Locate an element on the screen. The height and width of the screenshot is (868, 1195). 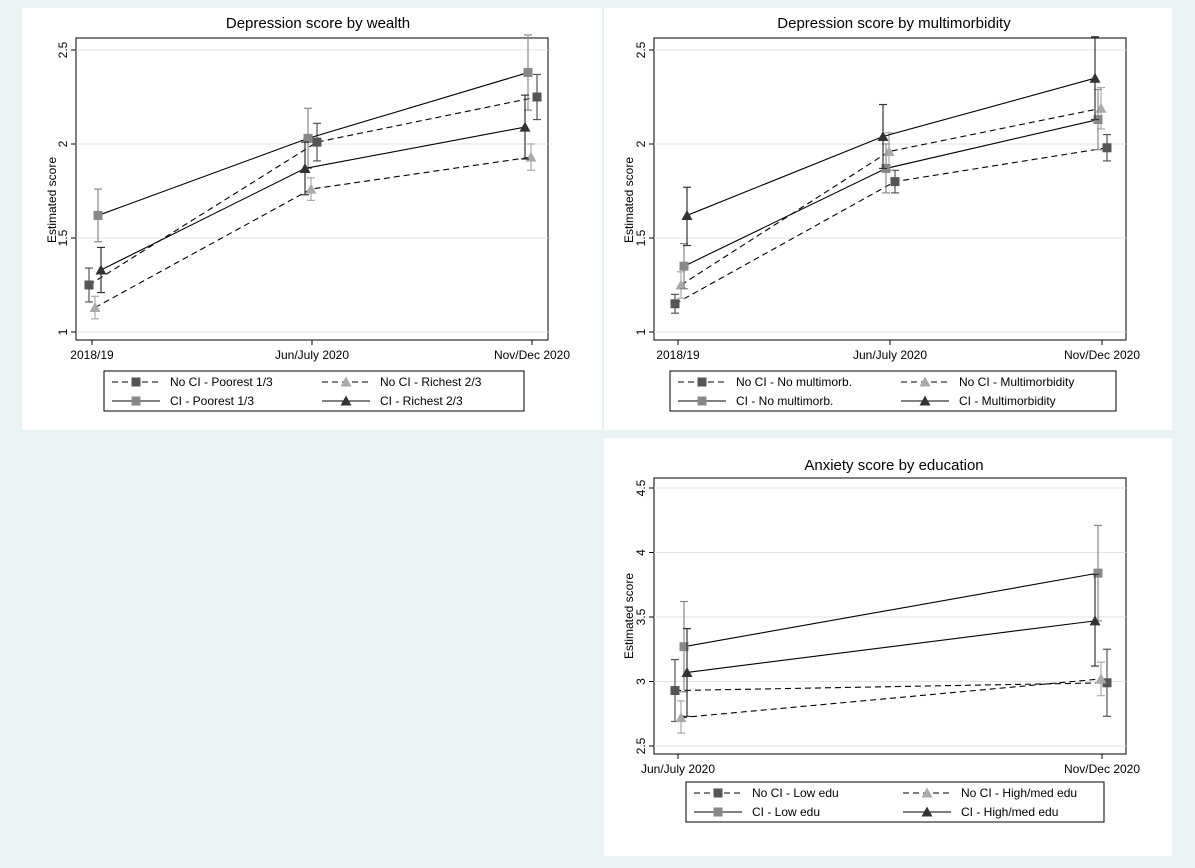
legend-label: No CI - High/med edu is located at coordinates (1019, 793).